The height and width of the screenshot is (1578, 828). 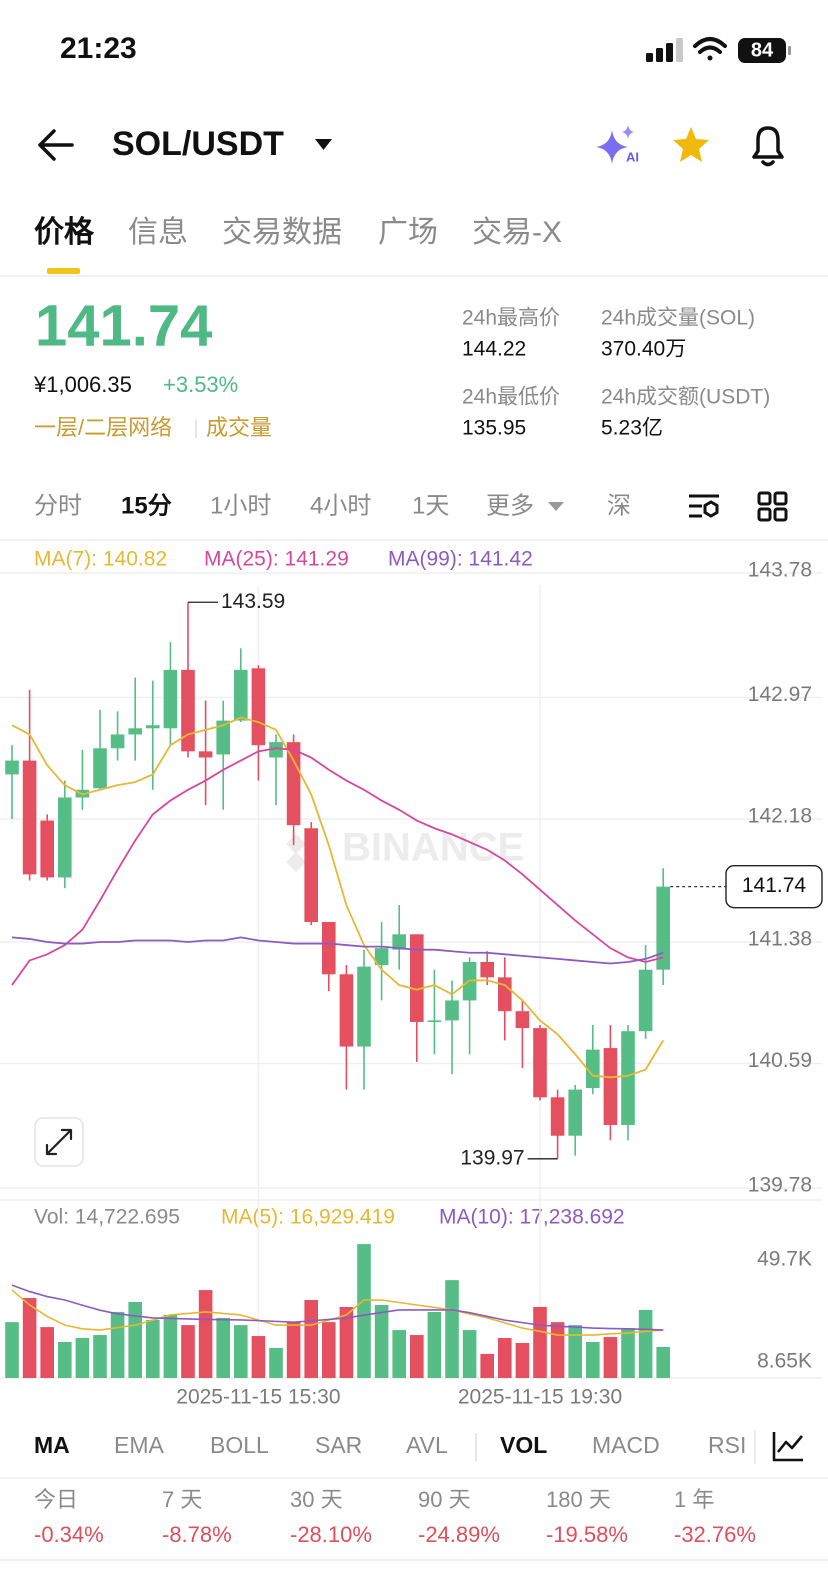 I want to click on indicator-tab: MACD, so click(x=626, y=1445).